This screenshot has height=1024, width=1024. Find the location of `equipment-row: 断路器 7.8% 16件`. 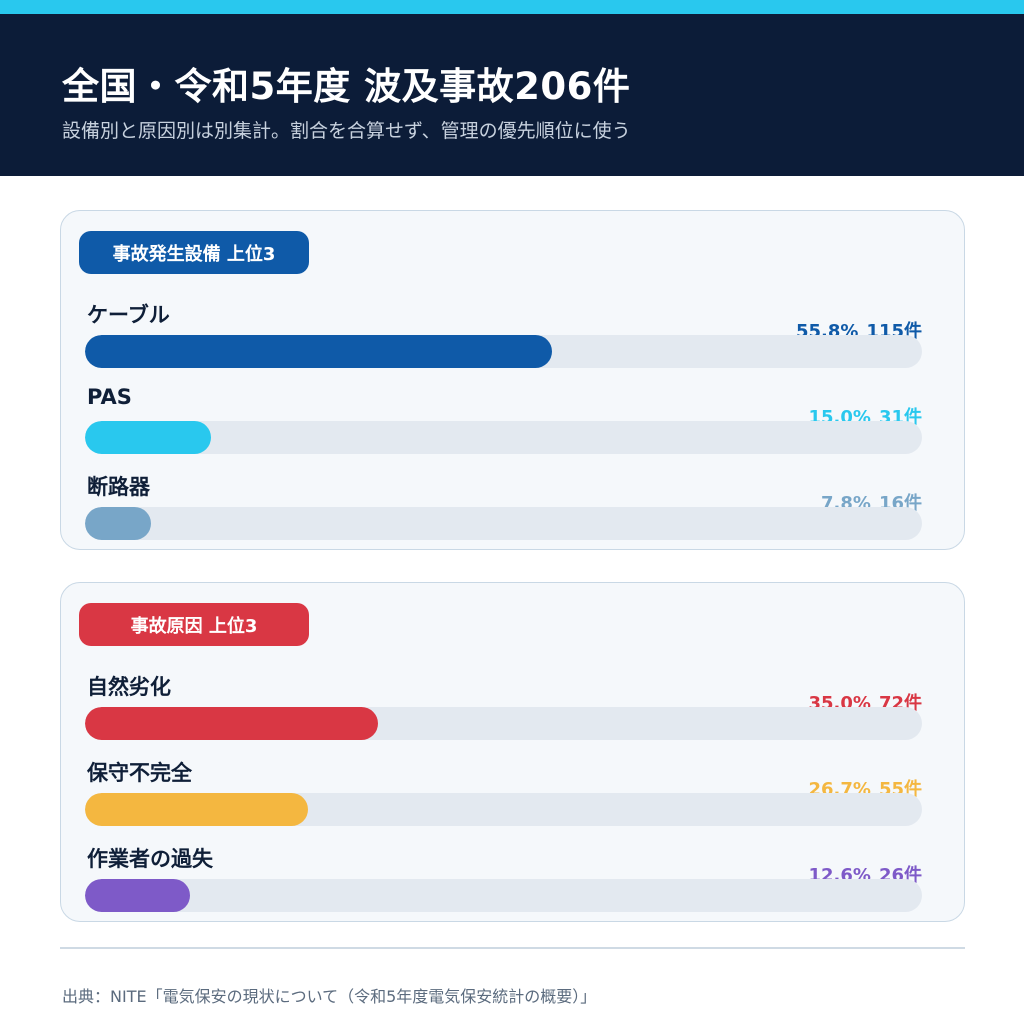

equipment-row: 断路器 7.8% 16件 is located at coordinates (513, 507).